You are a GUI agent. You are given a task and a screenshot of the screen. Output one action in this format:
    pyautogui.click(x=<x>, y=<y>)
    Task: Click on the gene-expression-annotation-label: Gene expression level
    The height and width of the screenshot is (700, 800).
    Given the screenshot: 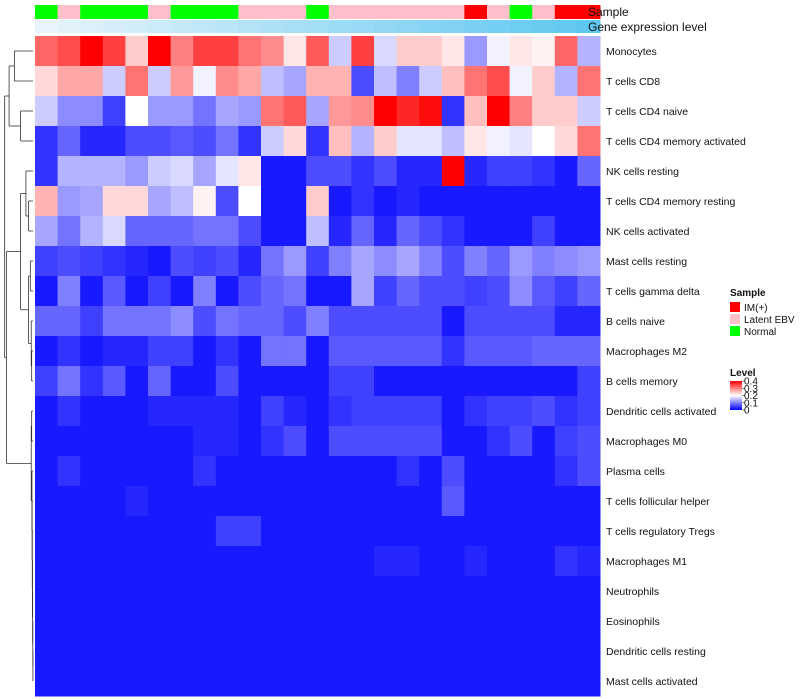 What is the action you would take?
    pyautogui.click(x=647, y=27)
    